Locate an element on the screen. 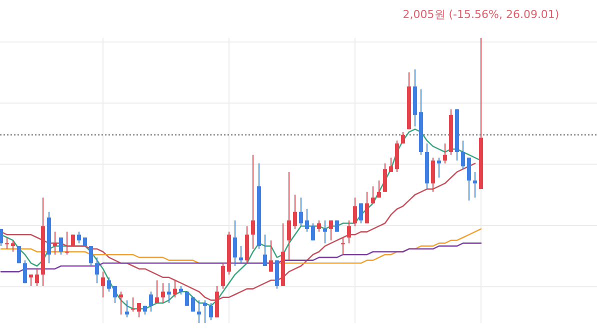  text: 2,005원 (-15.56%, 26.09.01) is located at coordinates (481, 14).